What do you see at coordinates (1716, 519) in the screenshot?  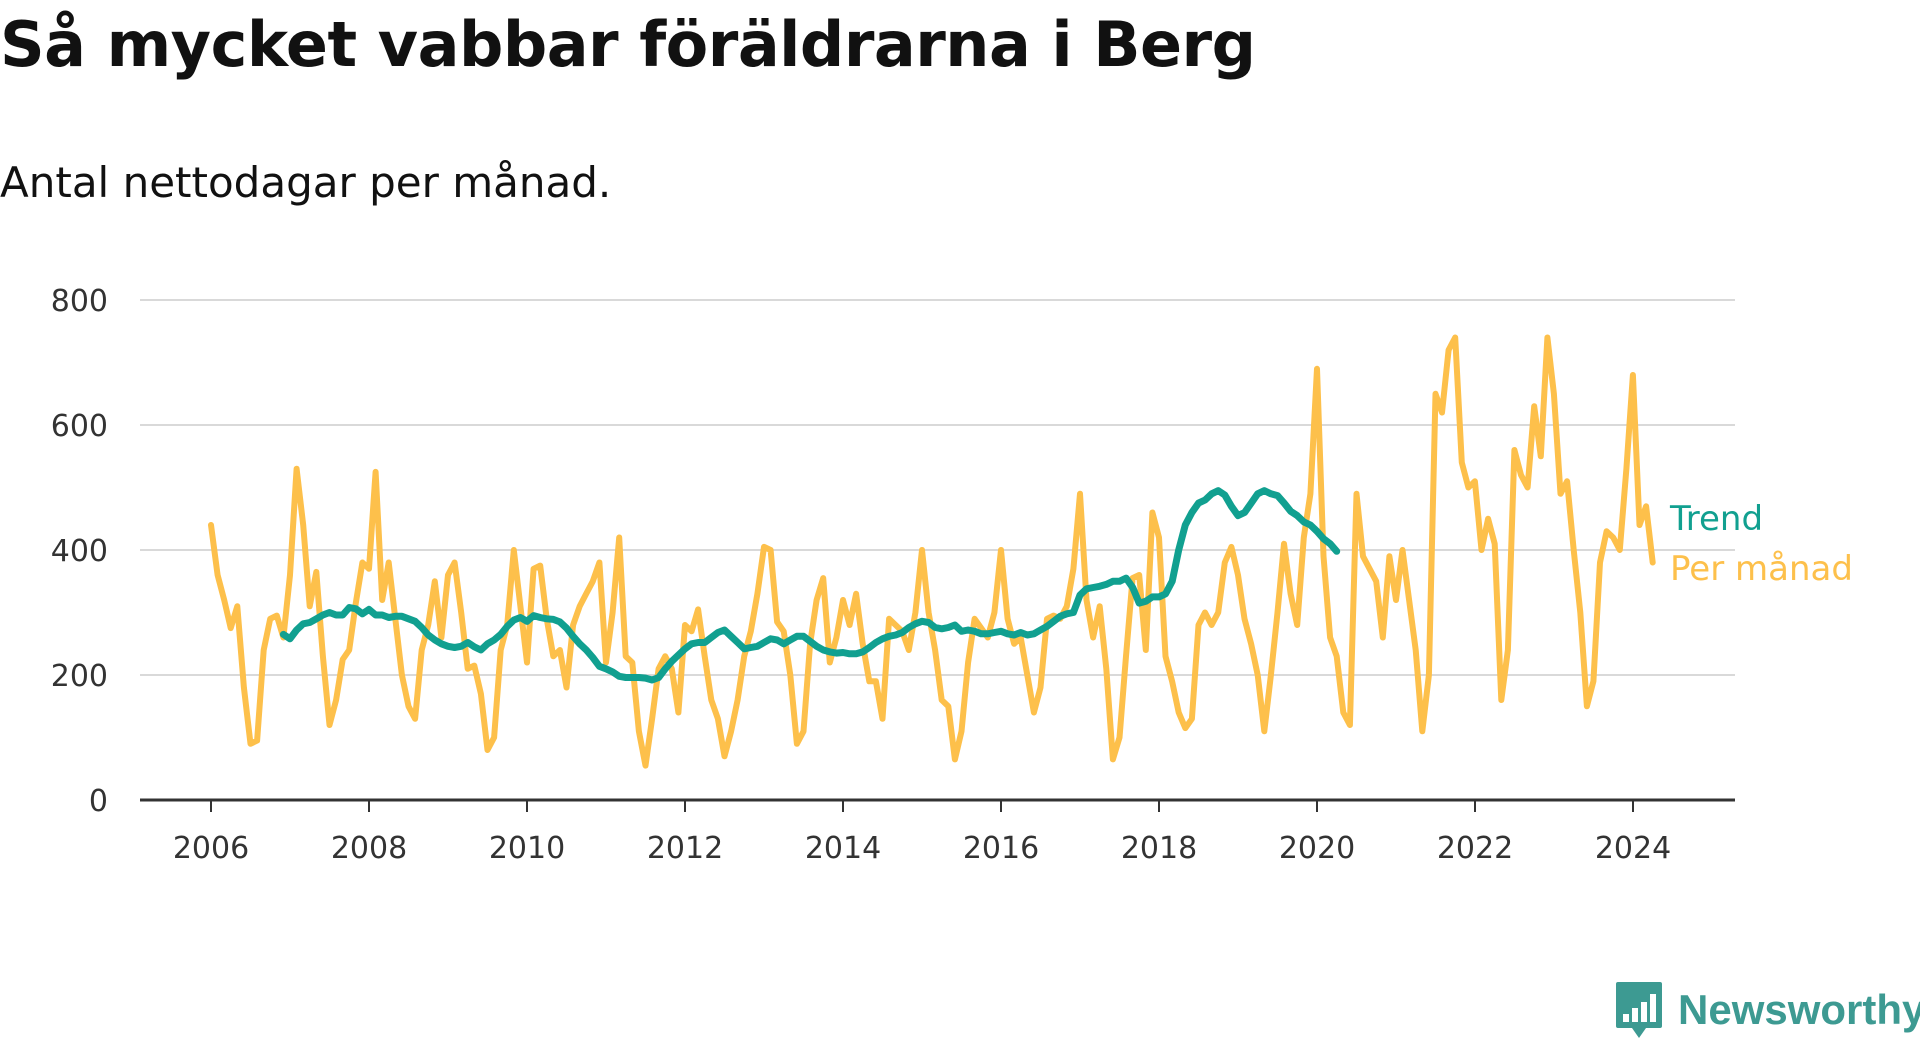 I see `legend-trend-label: Trend` at bounding box center [1716, 519].